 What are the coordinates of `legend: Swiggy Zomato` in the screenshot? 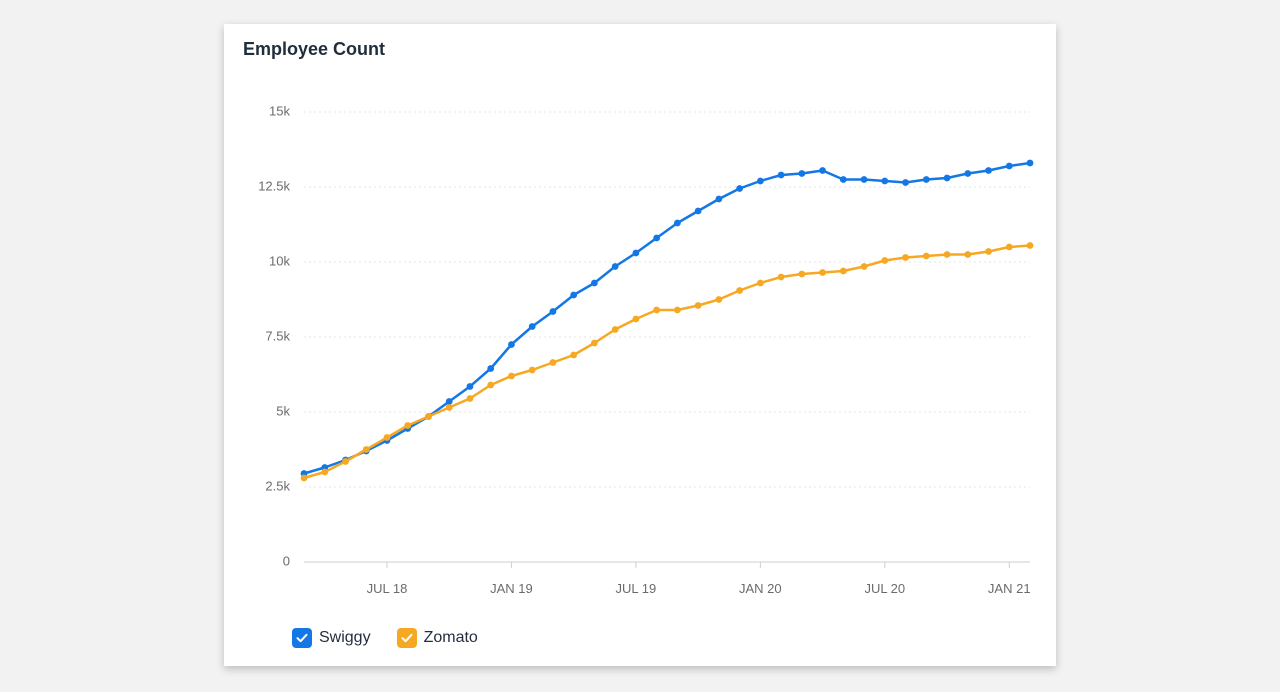 It's located at (385, 638).